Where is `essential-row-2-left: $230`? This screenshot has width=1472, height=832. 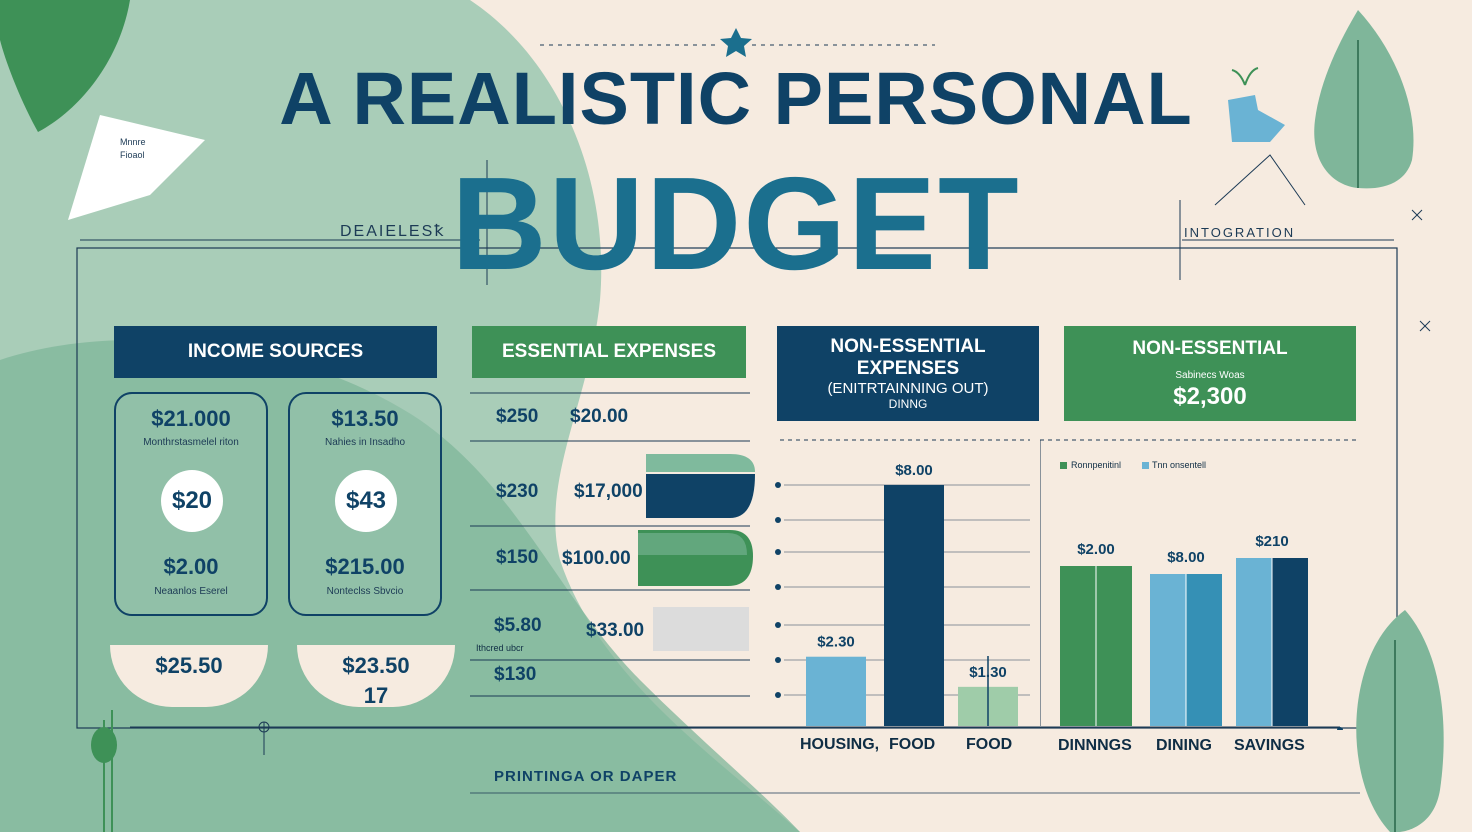 essential-row-2-left: $230 is located at coordinates (517, 491).